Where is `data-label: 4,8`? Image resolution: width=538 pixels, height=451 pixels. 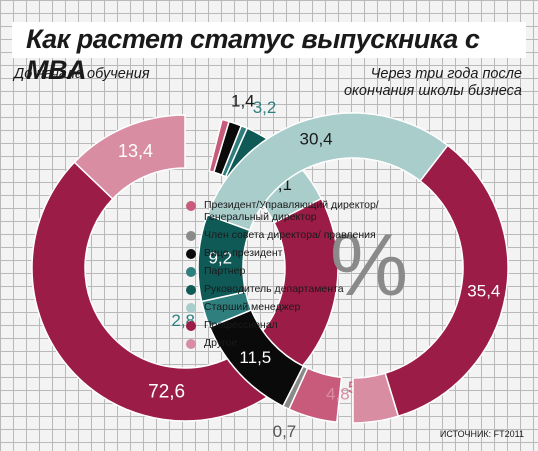 data-label: 4,8 is located at coordinates (338, 393).